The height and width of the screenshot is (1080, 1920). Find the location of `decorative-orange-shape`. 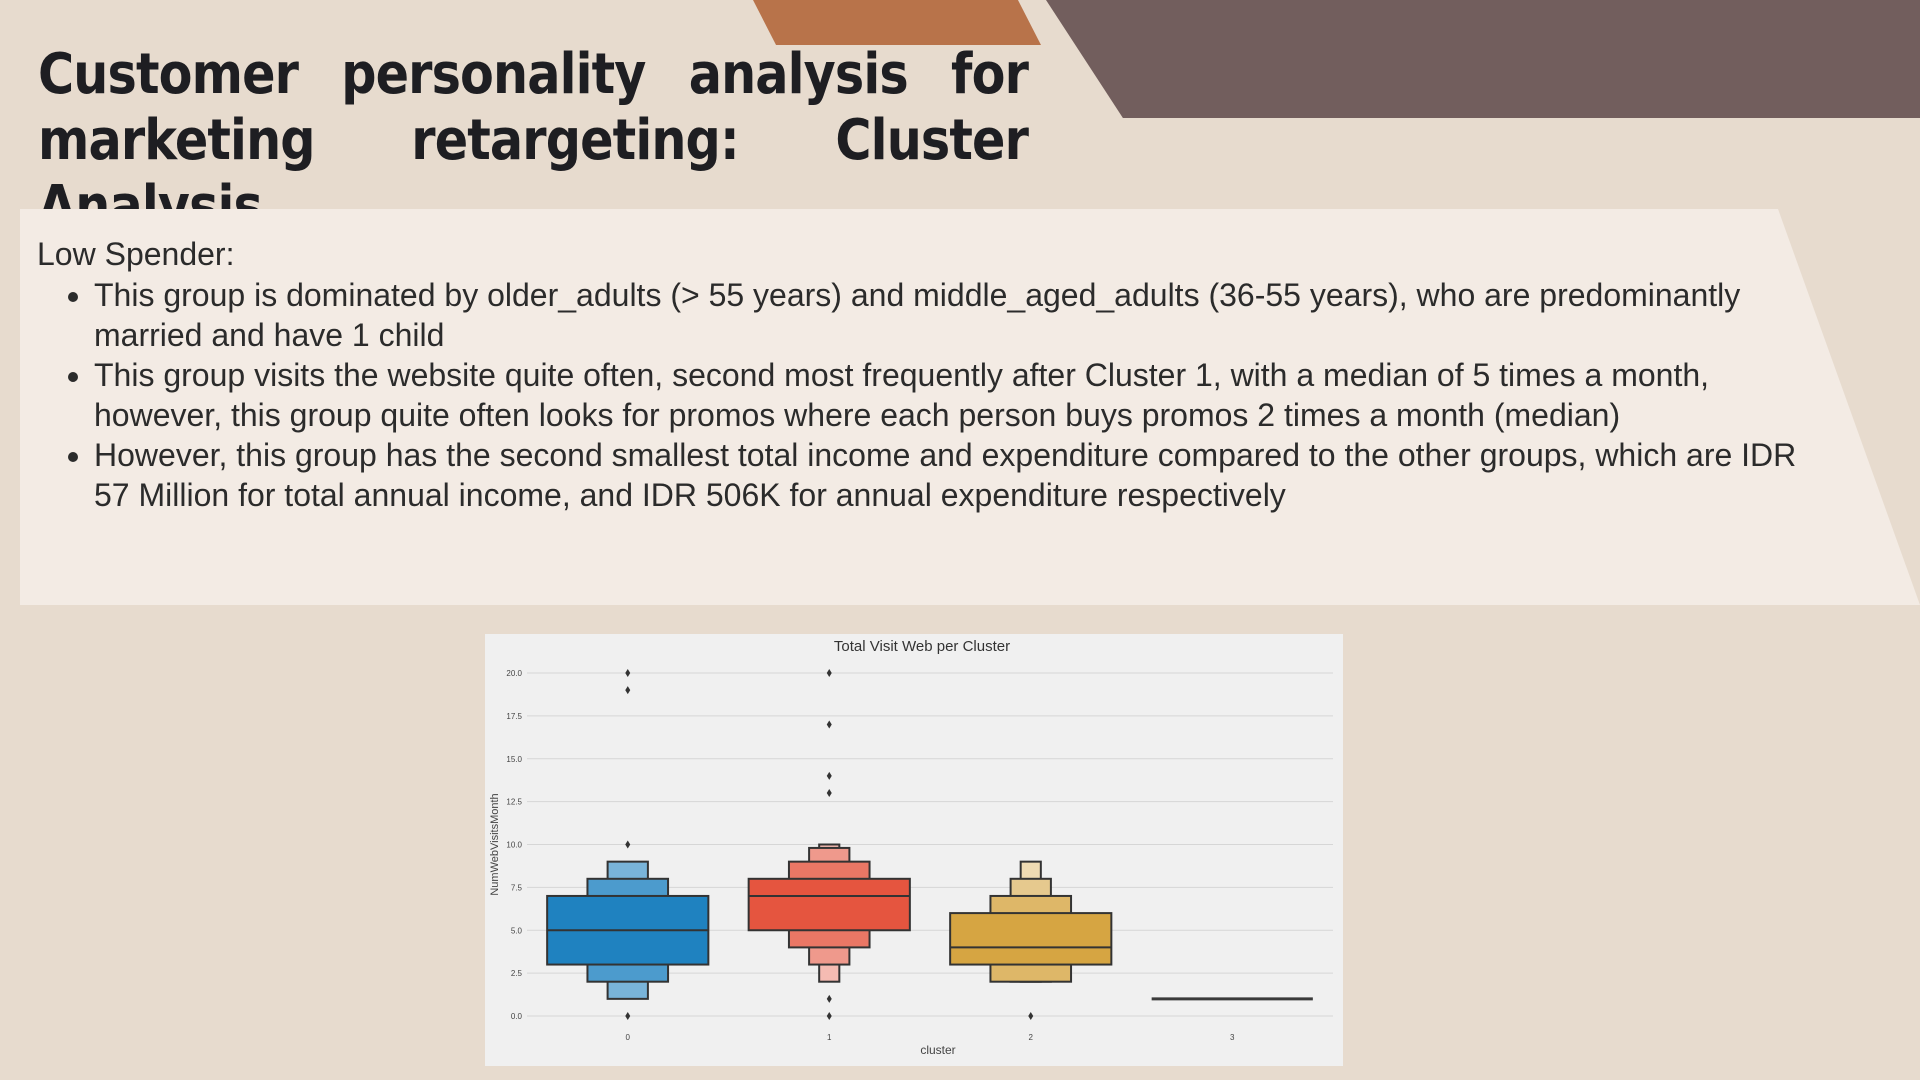

decorative-orange-shape is located at coordinates (897, 22).